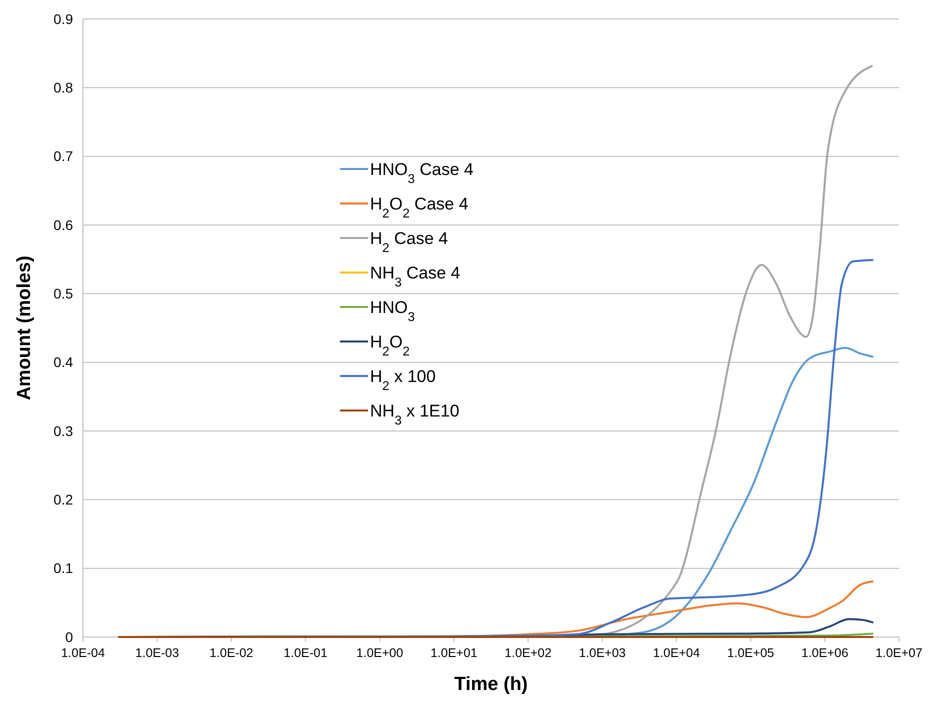 The image size is (931, 702). I want to click on x-tick-label: 1.0E-03, so click(157, 653).